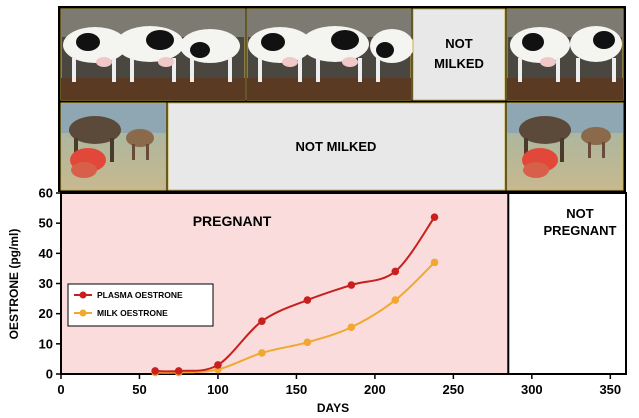 The image size is (639, 418). I want to click on not-milked-middle-label: NOT MILKED, so click(336, 146).